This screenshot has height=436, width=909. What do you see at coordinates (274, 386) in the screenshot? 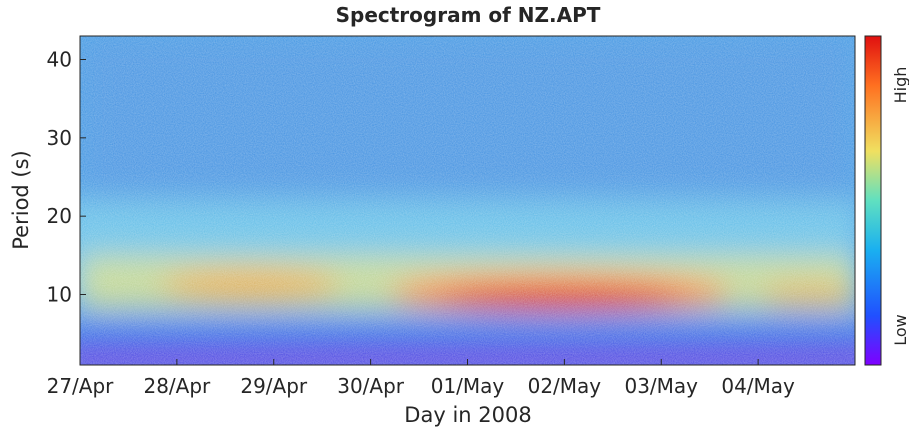
I see `x-tick-label: 29/Apr` at bounding box center [274, 386].